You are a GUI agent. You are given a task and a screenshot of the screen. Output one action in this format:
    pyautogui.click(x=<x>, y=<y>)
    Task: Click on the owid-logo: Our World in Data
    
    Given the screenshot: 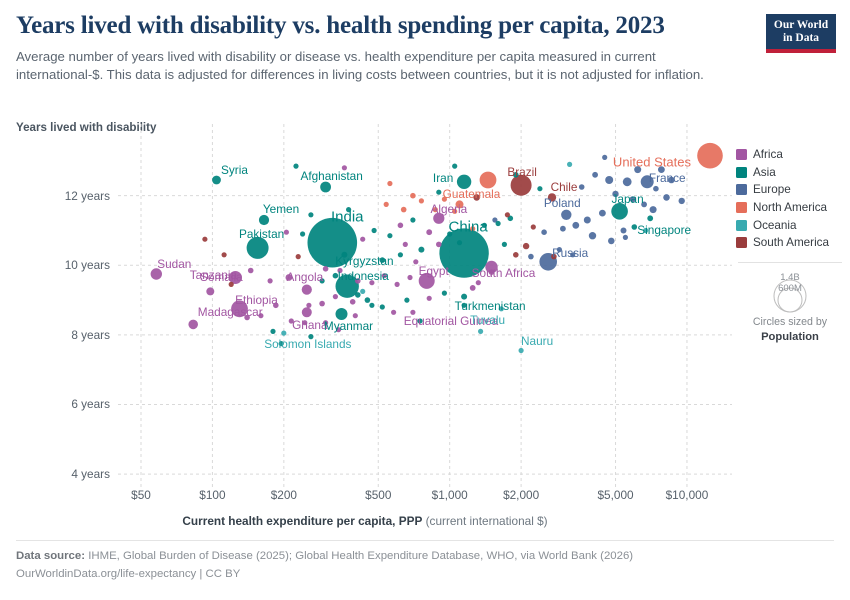 What is the action you would take?
    pyautogui.click(x=801, y=33)
    